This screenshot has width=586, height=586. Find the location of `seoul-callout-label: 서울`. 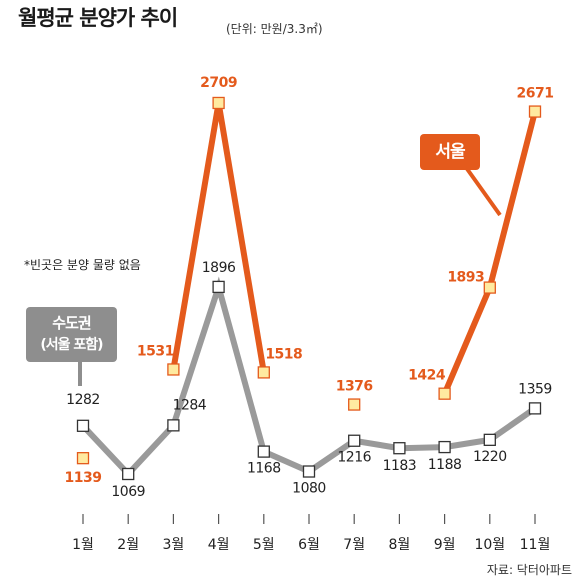

seoul-callout-label: 서울 is located at coordinates (450, 152).